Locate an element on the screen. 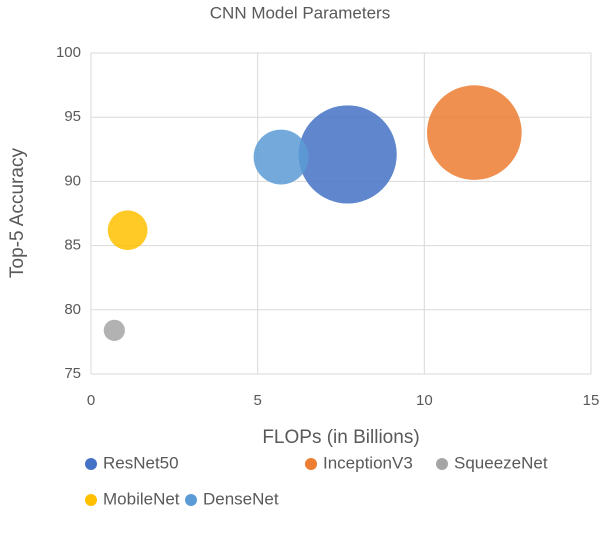 This screenshot has height=544, width=601. y-tick-label: 90 is located at coordinates (72, 180).